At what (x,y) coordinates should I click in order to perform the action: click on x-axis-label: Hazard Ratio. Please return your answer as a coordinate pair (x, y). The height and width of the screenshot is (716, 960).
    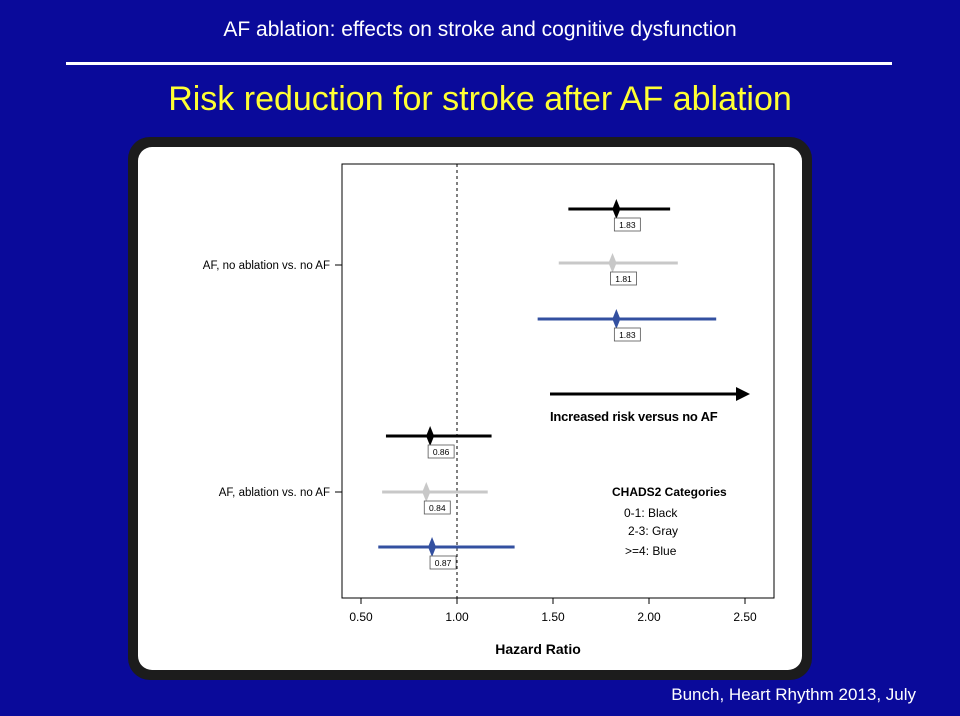
    Looking at the image, I should click on (538, 649).